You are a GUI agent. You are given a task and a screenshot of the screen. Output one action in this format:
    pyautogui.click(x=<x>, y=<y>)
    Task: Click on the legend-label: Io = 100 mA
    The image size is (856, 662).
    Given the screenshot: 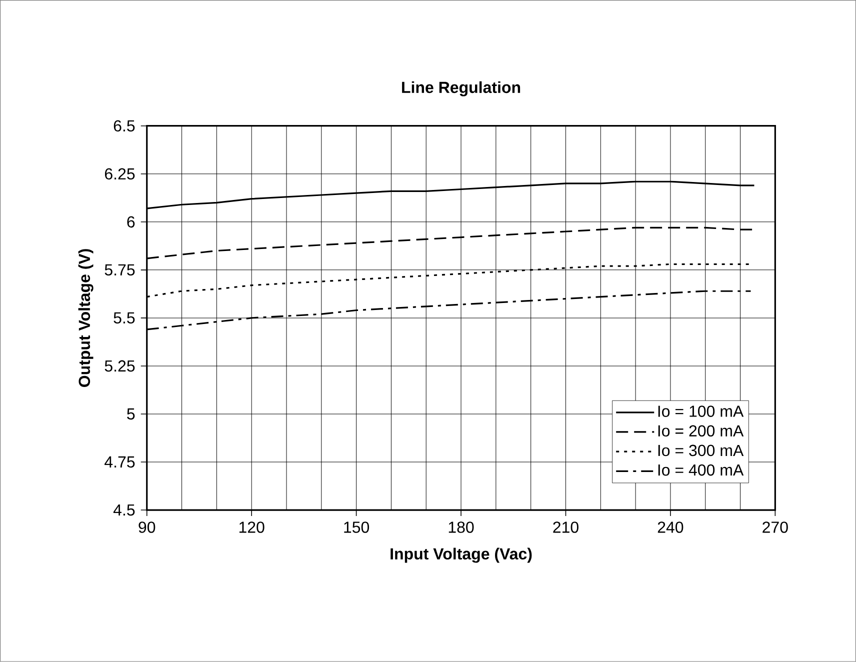 What is the action you would take?
    pyautogui.click(x=701, y=411)
    